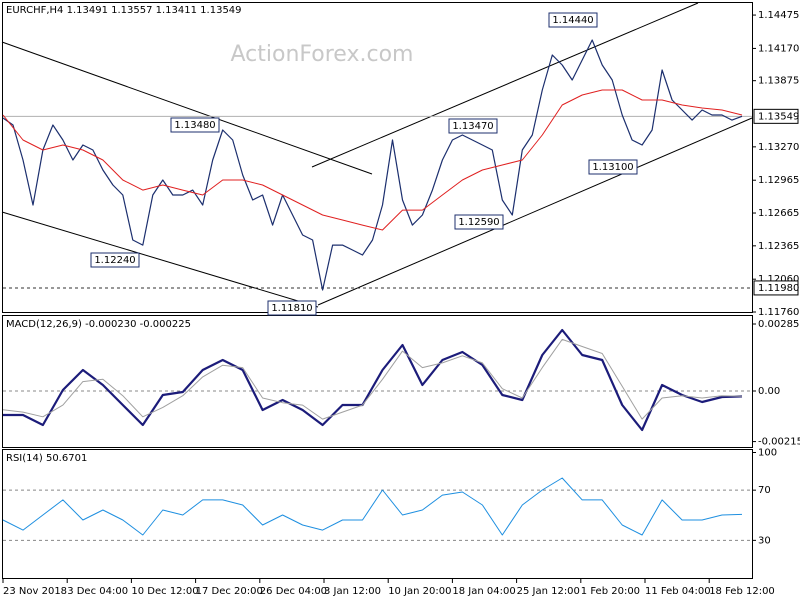  I want to click on y-tick-label: 1.14475, so click(778, 15).